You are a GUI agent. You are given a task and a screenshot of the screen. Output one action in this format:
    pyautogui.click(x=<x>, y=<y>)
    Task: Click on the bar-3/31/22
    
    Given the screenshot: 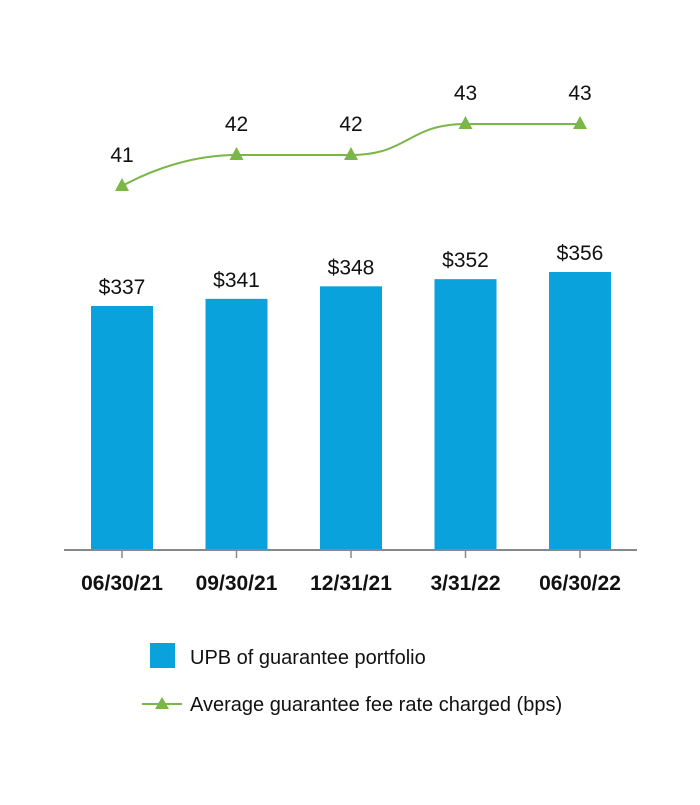 What is the action you would take?
    pyautogui.click(x=465, y=414)
    